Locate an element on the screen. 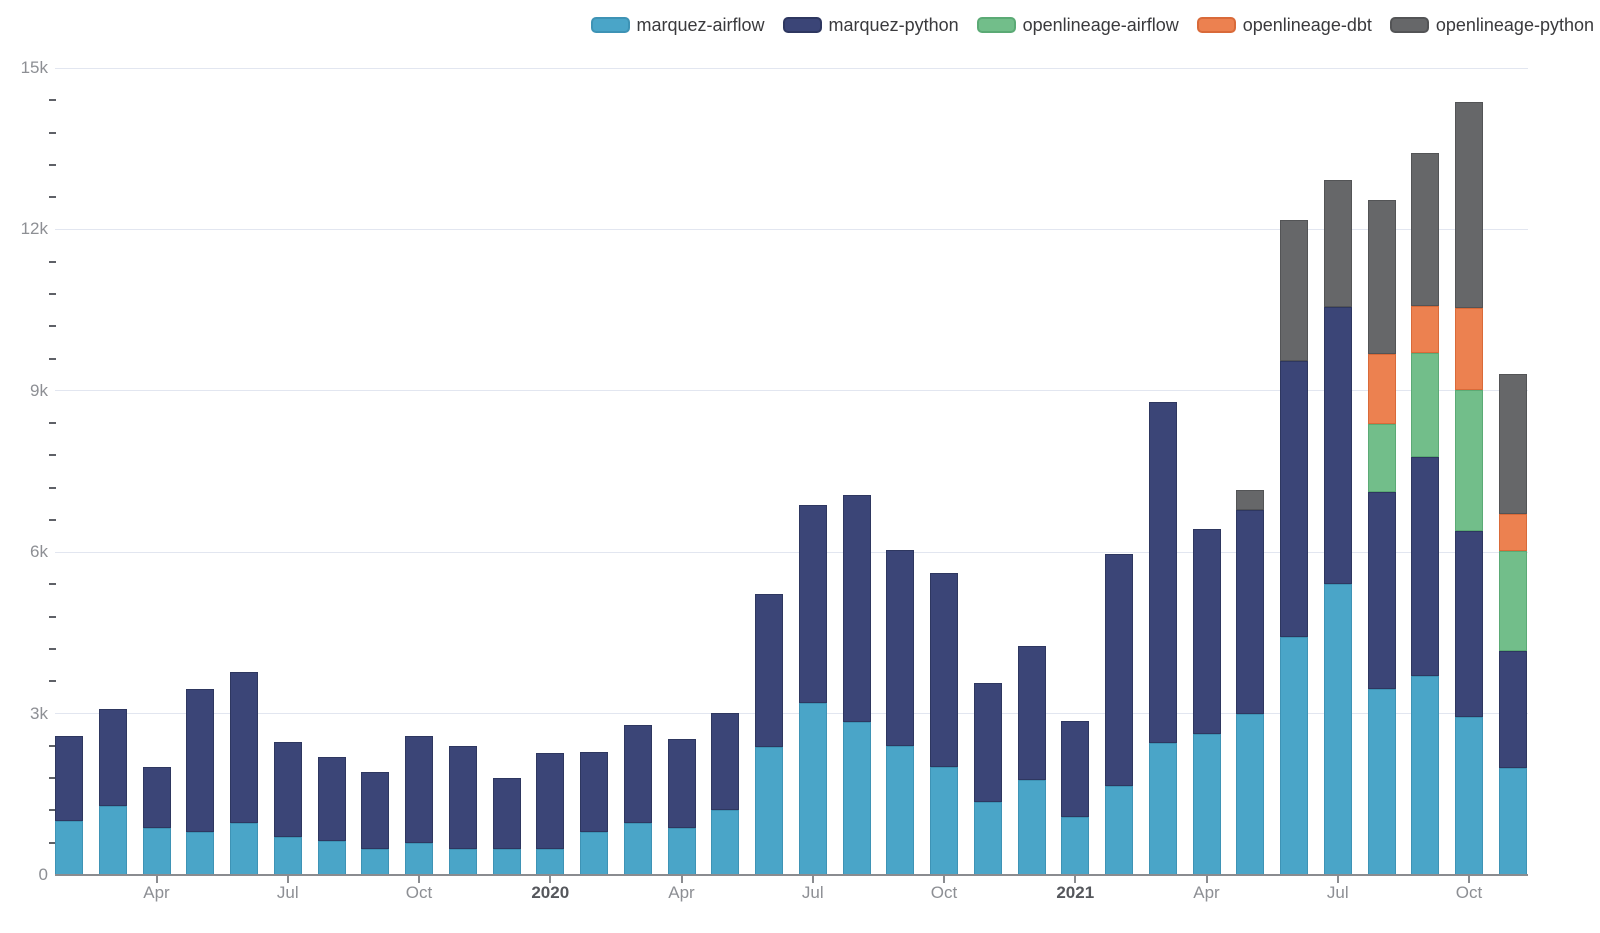 This screenshot has width=1600, height=933. legend-item-marquez-airflow: marquez-airflow is located at coordinates (677, 25).